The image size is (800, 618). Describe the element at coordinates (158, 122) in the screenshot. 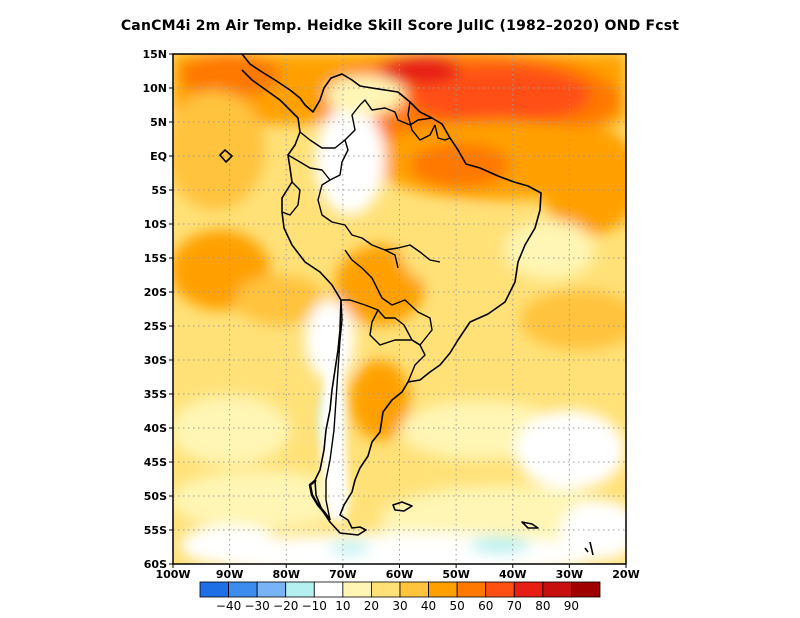

I see `latitude-tick-label: 5N` at that location.